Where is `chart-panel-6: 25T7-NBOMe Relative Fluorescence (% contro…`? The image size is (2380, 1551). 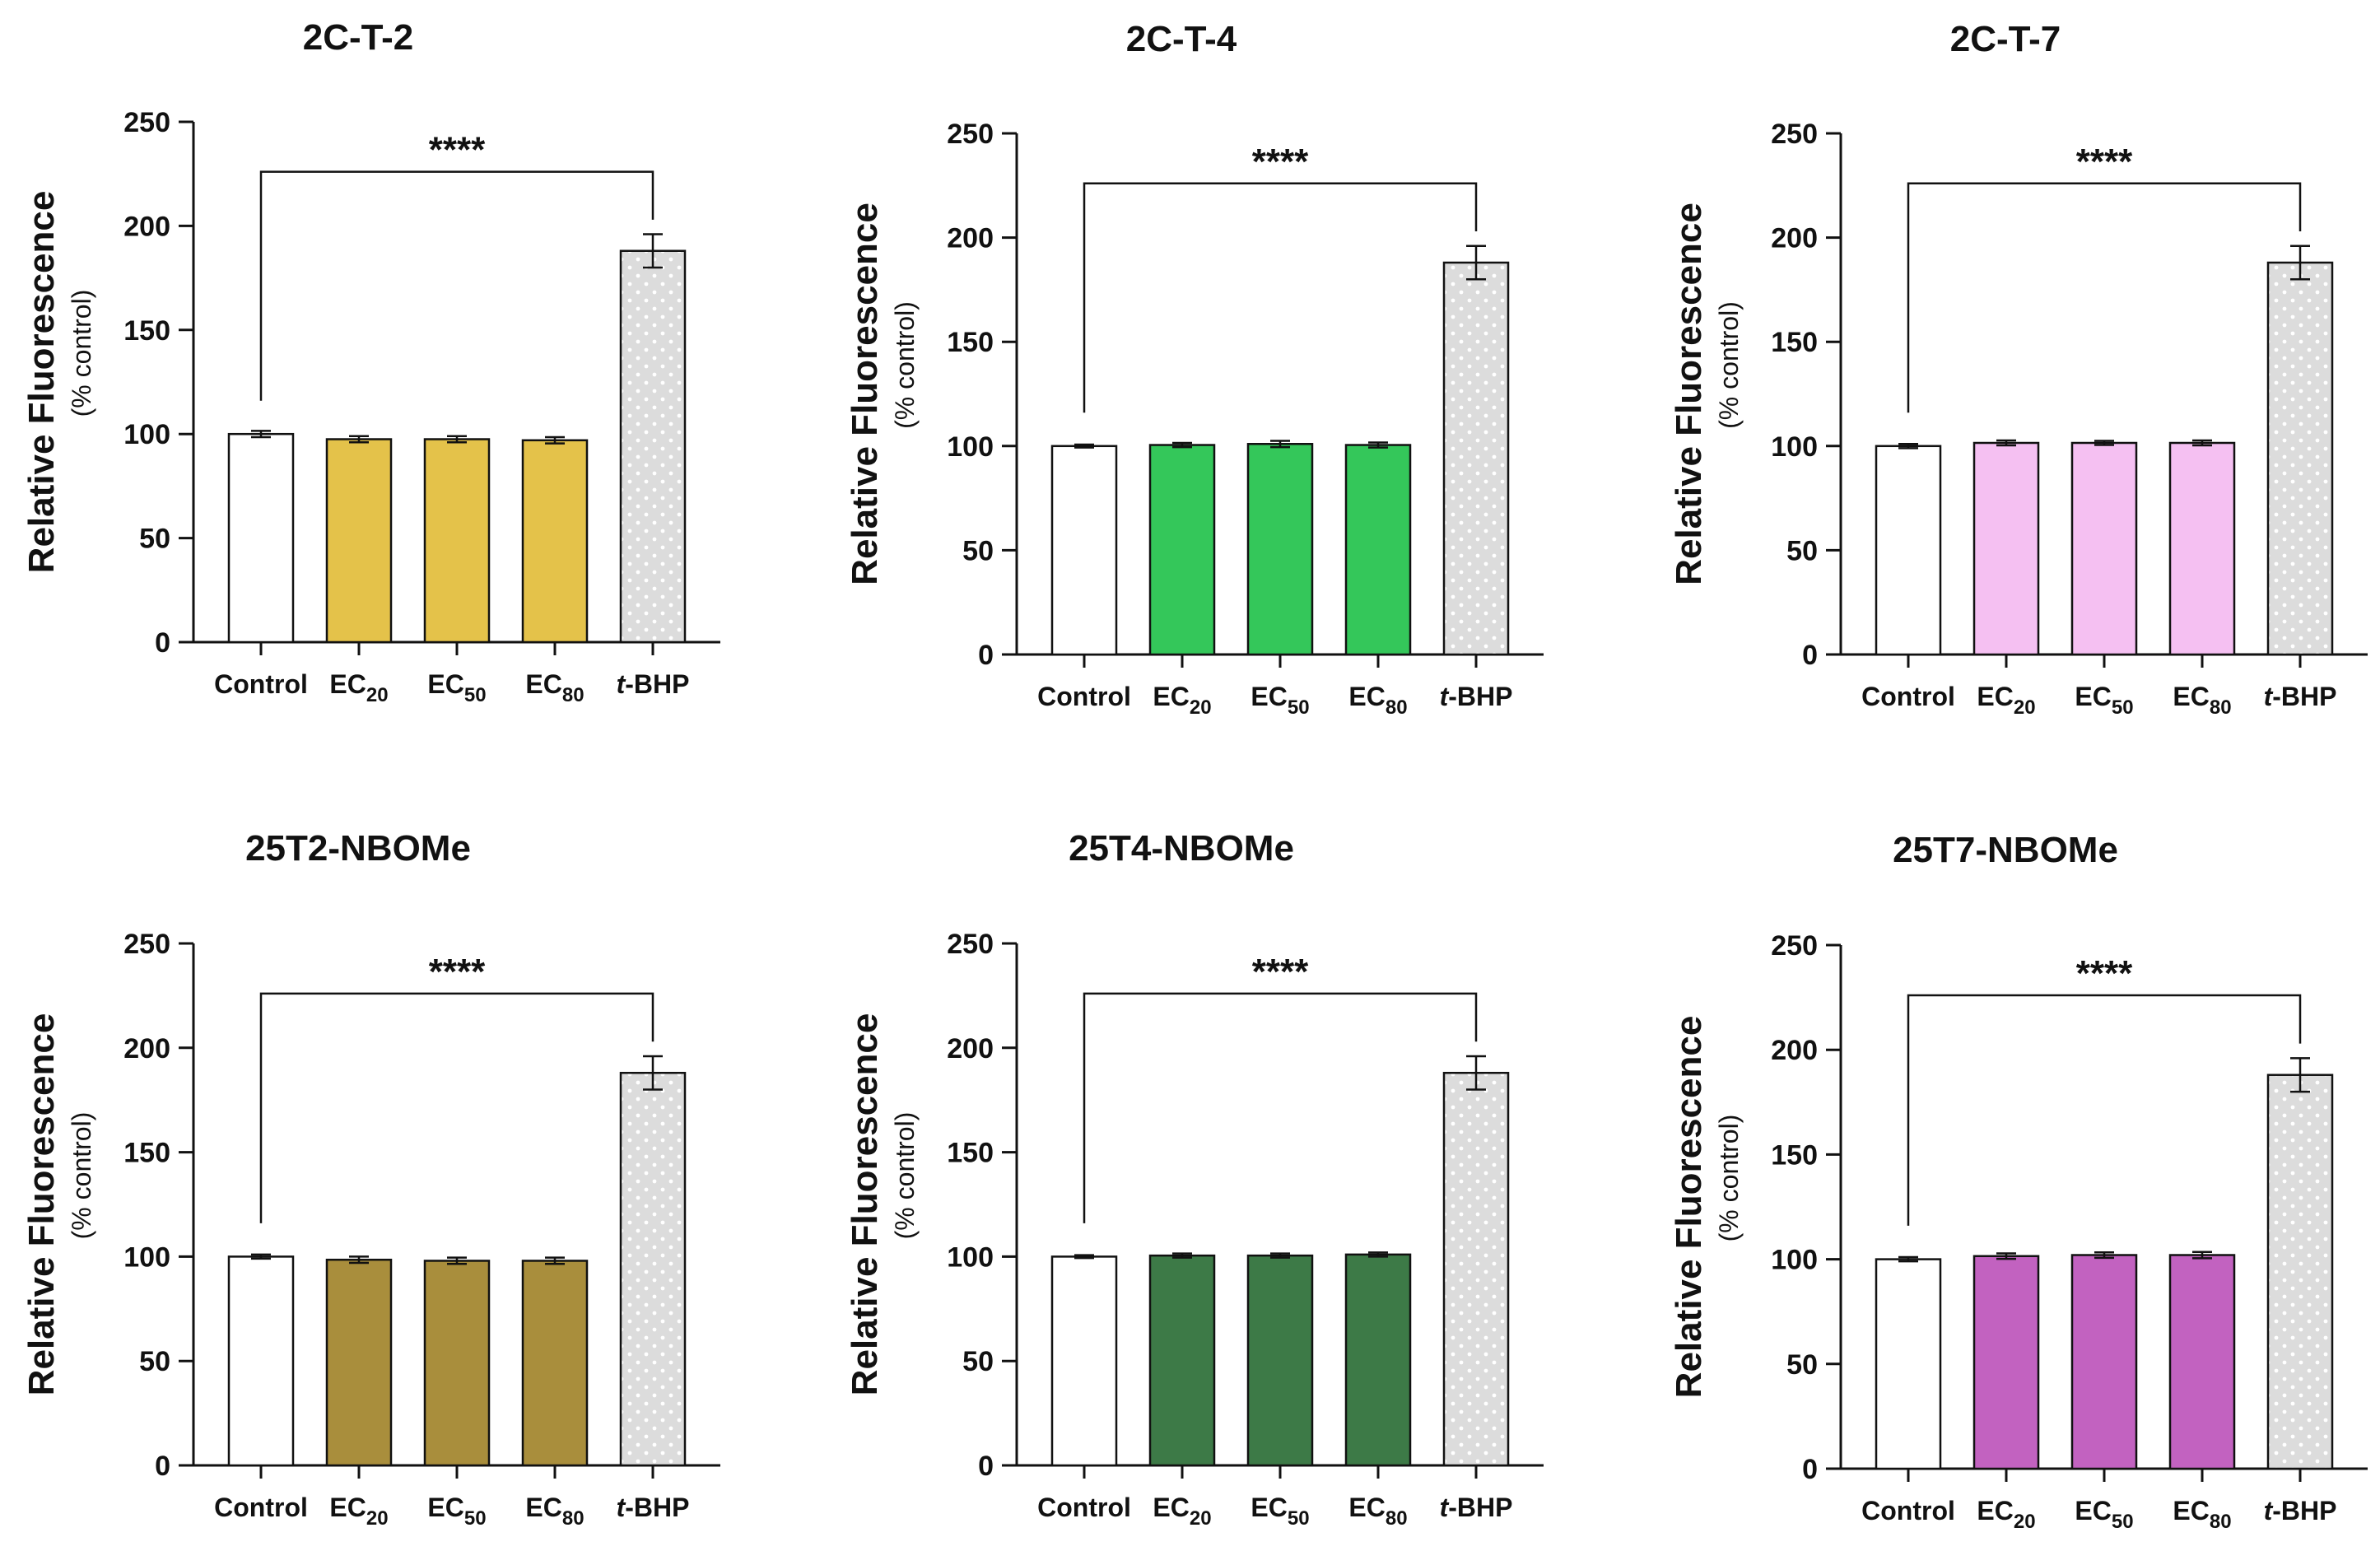
chart-panel-6: 25T7-NBOMe Relative Fluorescence (% contro… is located at coordinates (2018, 1181).